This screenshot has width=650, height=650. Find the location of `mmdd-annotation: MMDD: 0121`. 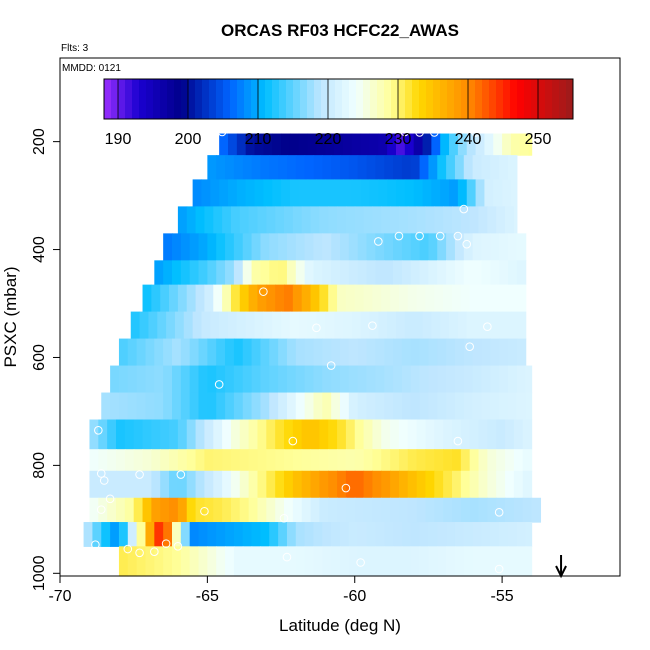

mmdd-annotation: MMDD: 0121 is located at coordinates (91, 68).